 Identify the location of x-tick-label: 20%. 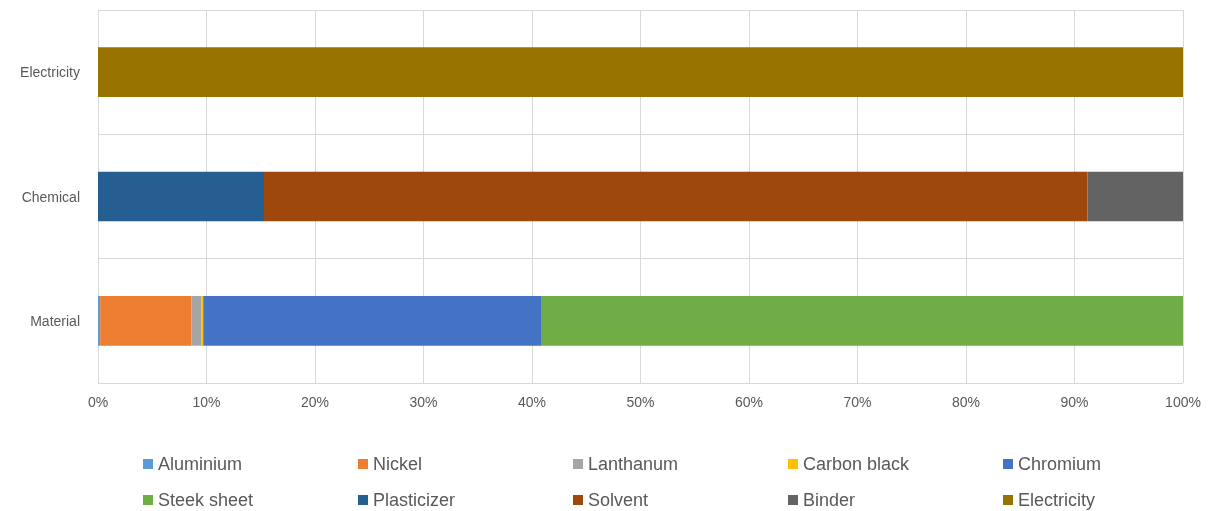
(315, 402).